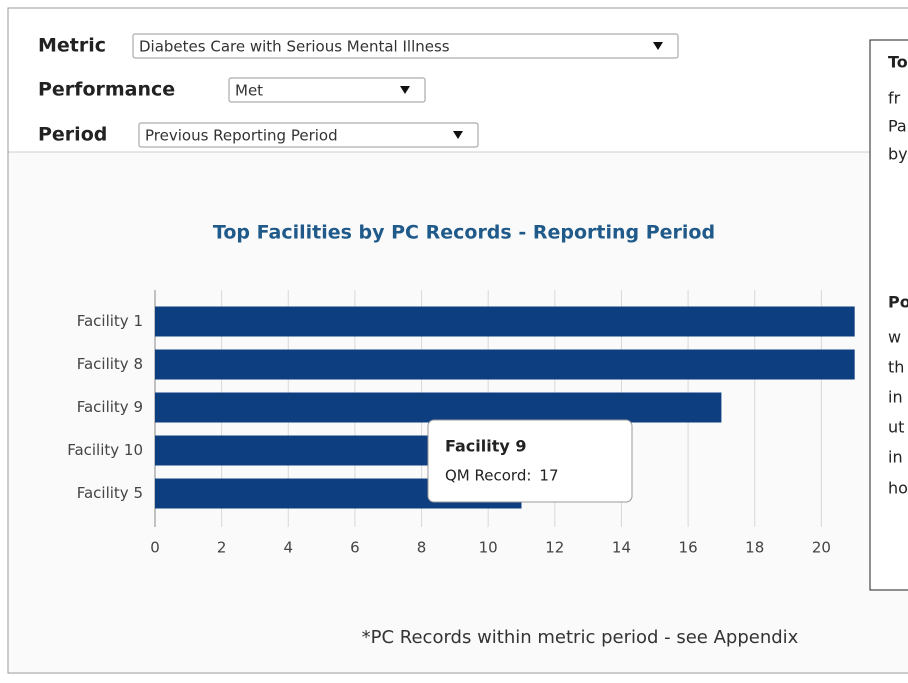  I want to click on control-label: Metric, so click(72, 46).